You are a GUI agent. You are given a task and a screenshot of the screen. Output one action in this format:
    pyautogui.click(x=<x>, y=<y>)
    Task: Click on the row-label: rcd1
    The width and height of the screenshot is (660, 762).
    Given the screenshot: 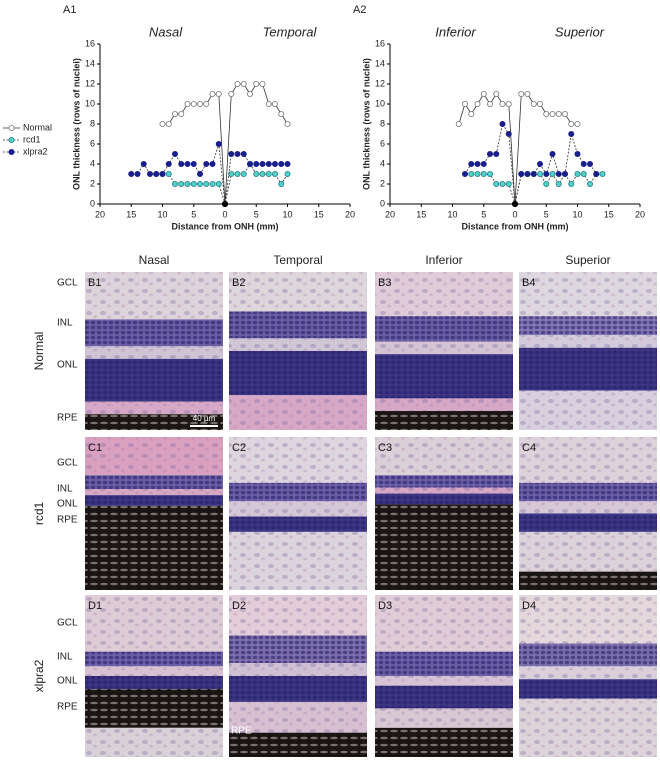 What is the action you would take?
    pyautogui.click(x=39, y=514)
    